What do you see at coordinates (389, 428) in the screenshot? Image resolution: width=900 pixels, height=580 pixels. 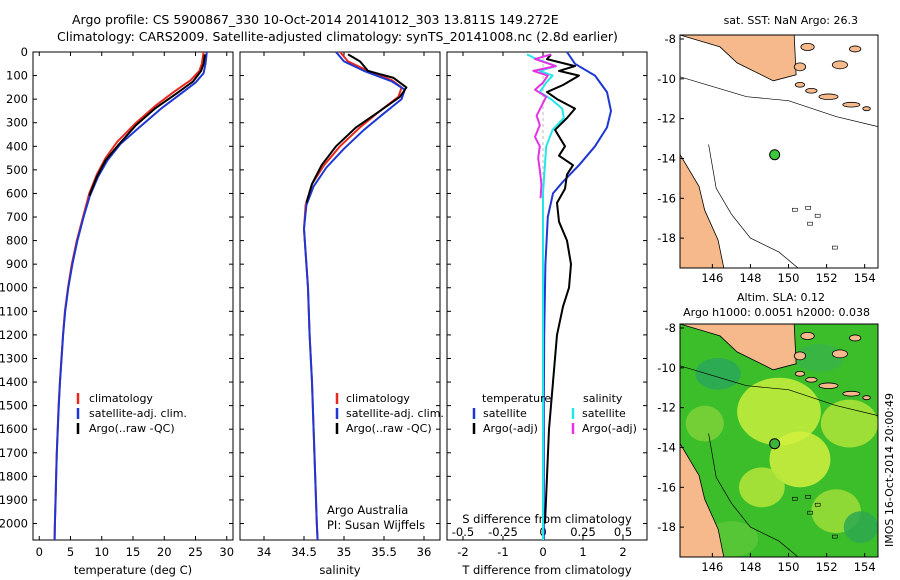 I see `legend-argo-label: Argo(..raw -QC)` at bounding box center [389, 428].